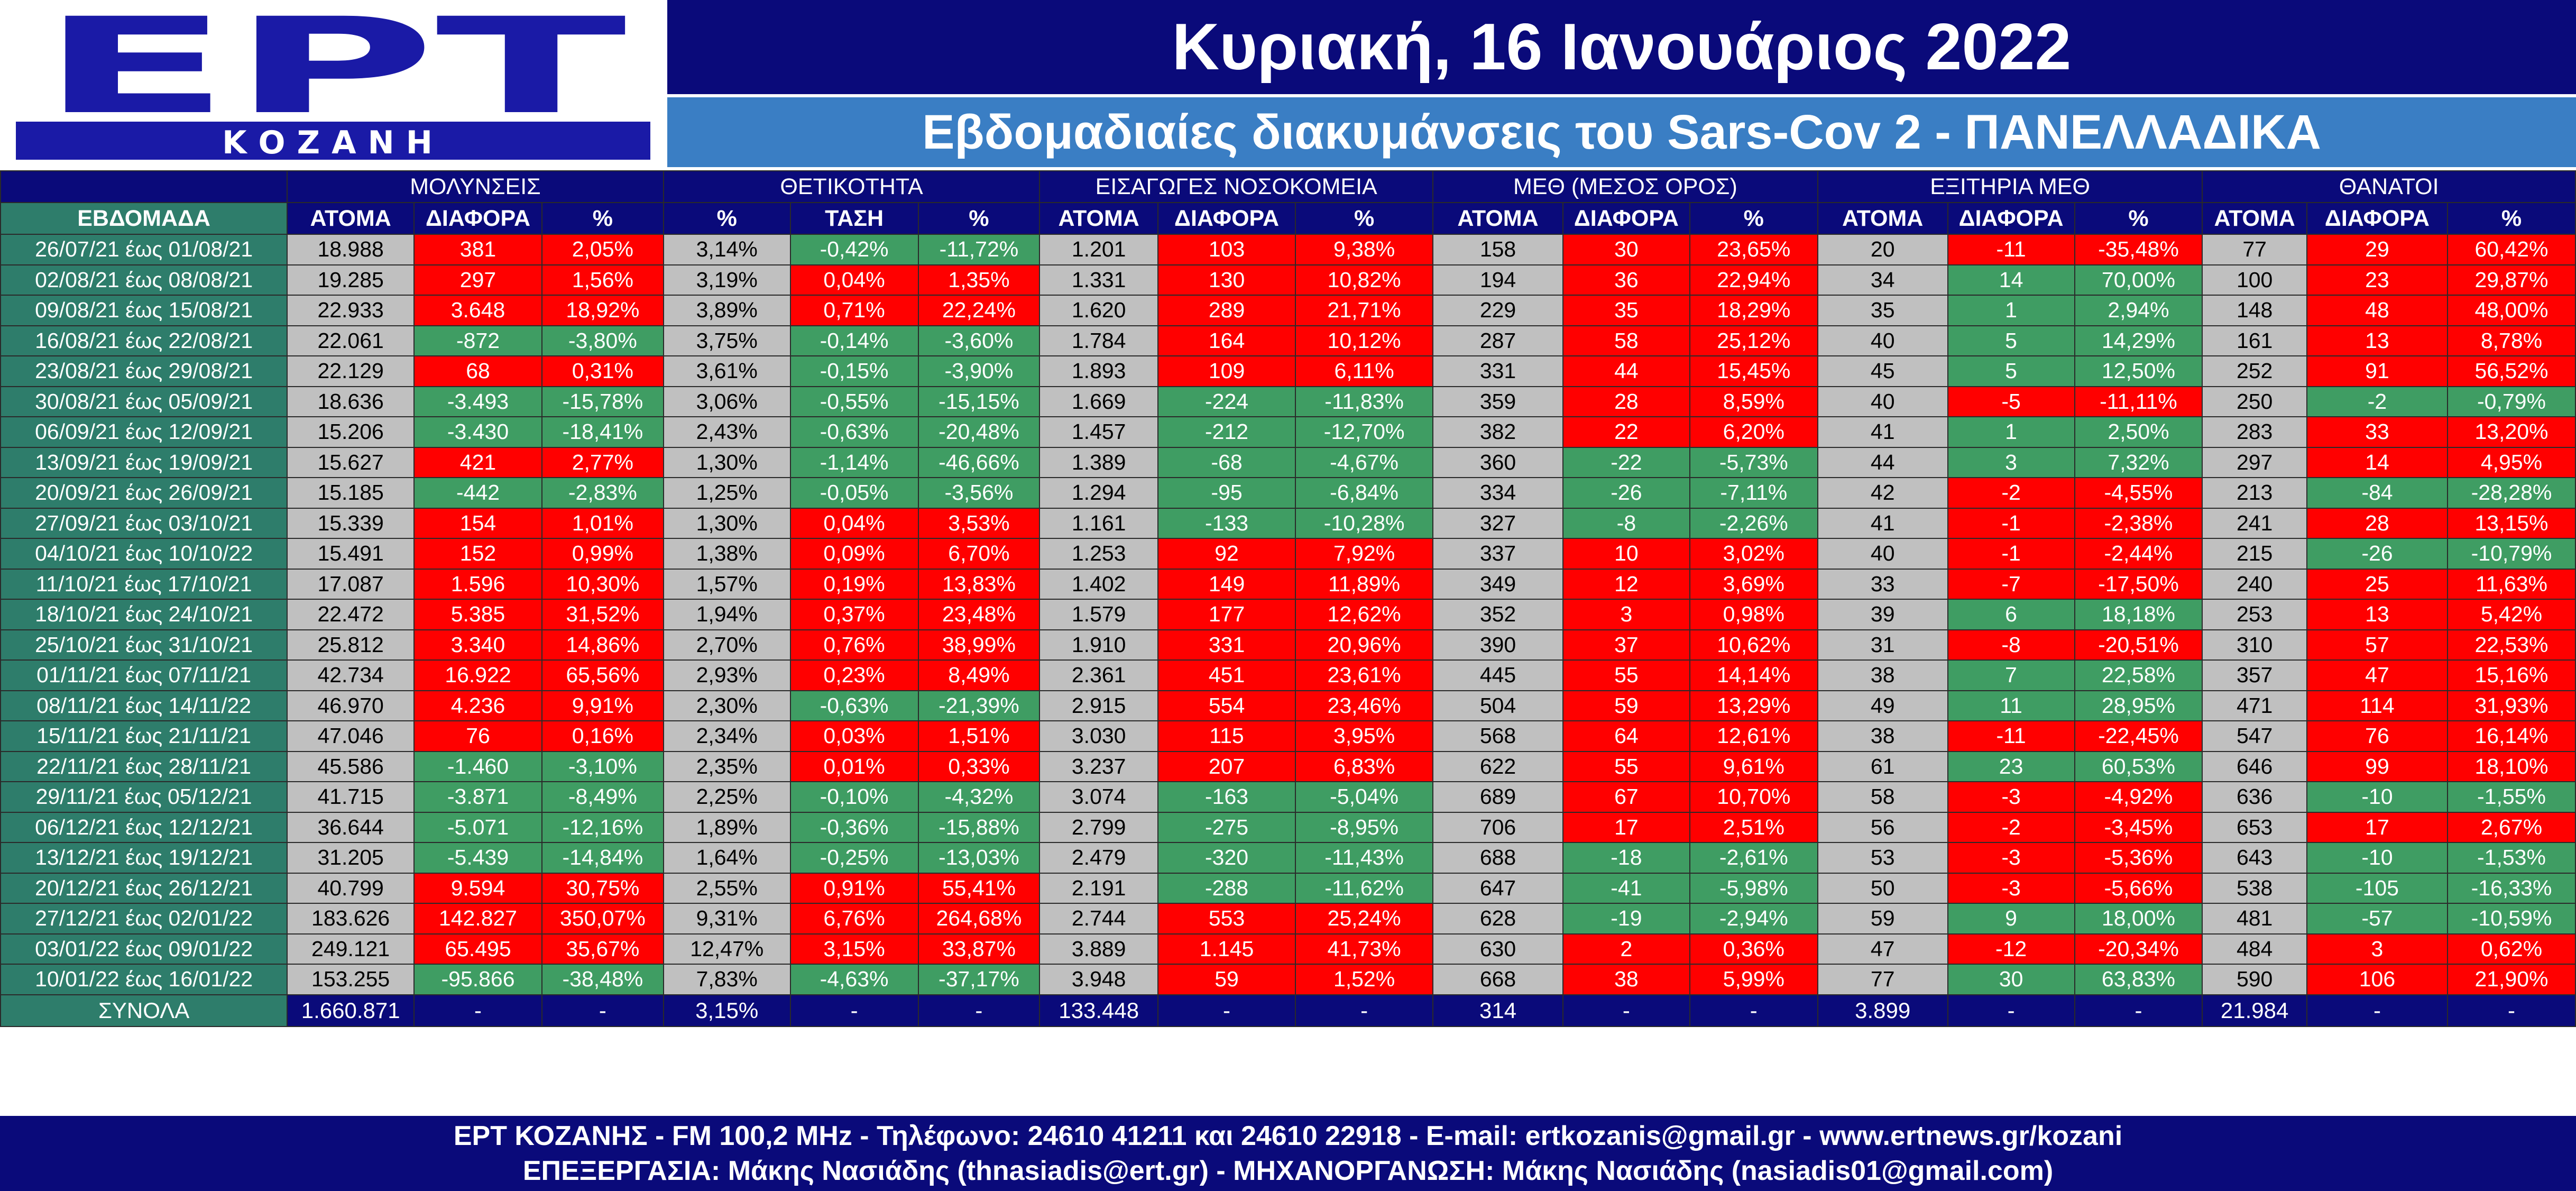 The height and width of the screenshot is (1191, 2576). Describe the element at coordinates (1364, 249) in the screenshot. I see `data-cell: 9,38%` at that location.